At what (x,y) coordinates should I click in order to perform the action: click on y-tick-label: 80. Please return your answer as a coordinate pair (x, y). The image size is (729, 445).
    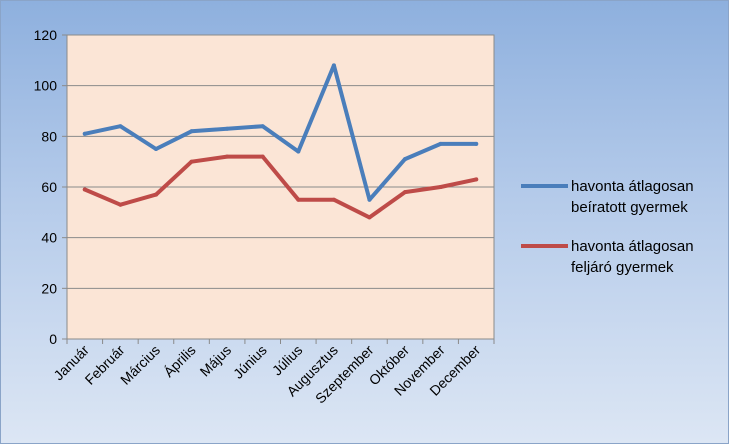
    Looking at the image, I should click on (49, 136).